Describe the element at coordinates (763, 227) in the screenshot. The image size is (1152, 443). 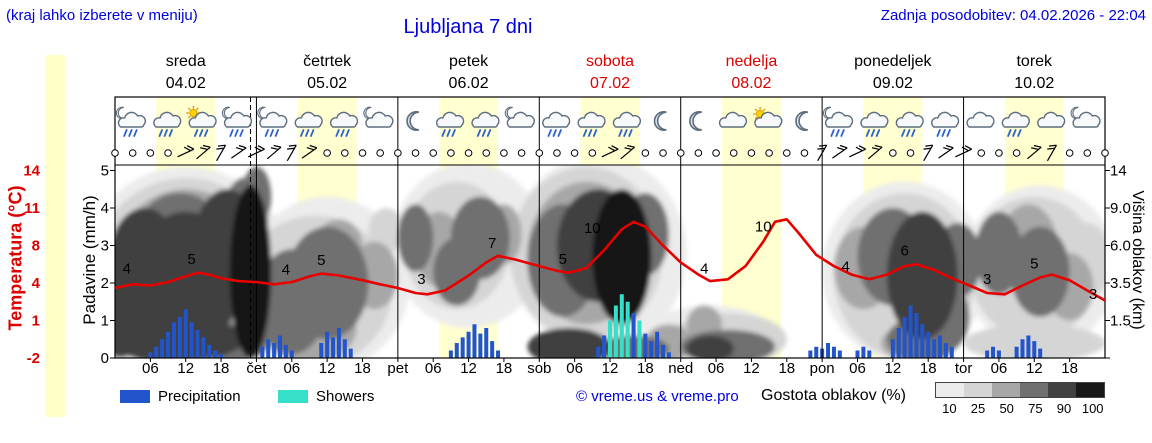
I see `temperature-value-label: 10` at that location.